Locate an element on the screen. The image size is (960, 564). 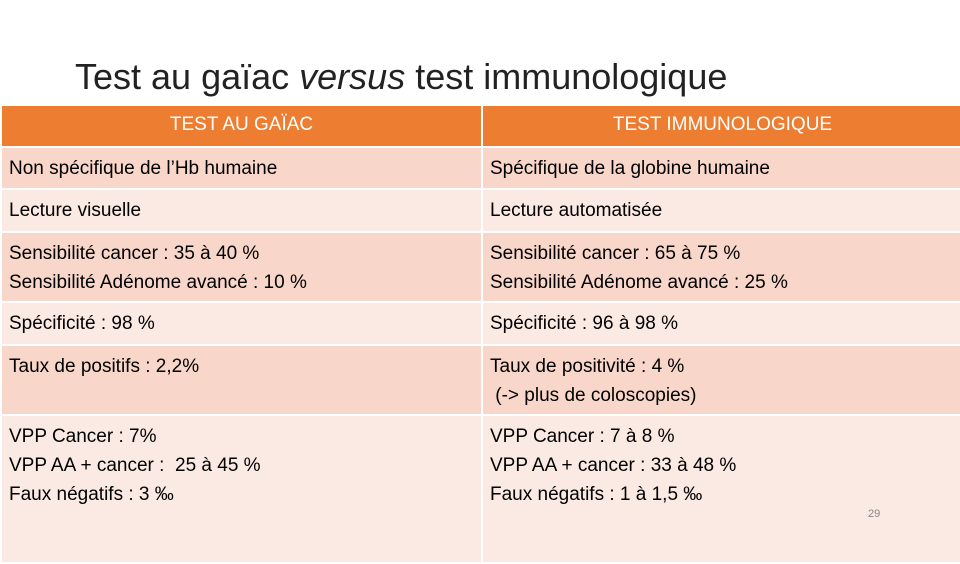
table-cell: Spécificité : 98 % is located at coordinates (241, 323).